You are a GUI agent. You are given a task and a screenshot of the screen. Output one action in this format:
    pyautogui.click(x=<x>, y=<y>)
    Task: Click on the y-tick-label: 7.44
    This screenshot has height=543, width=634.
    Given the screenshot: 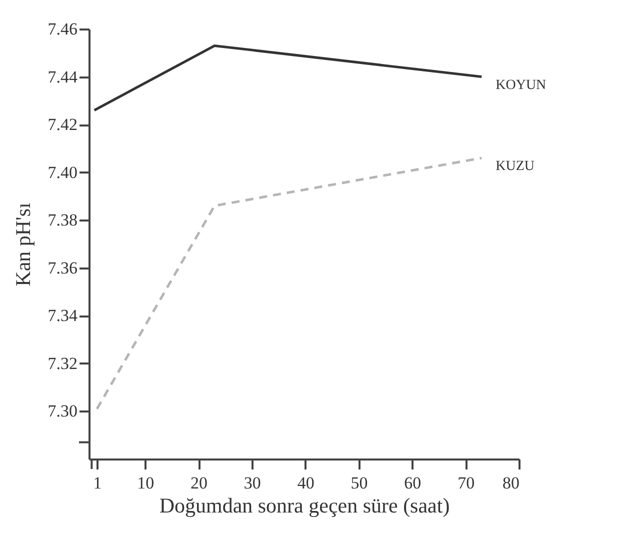 What is the action you would take?
    pyautogui.click(x=63, y=76)
    